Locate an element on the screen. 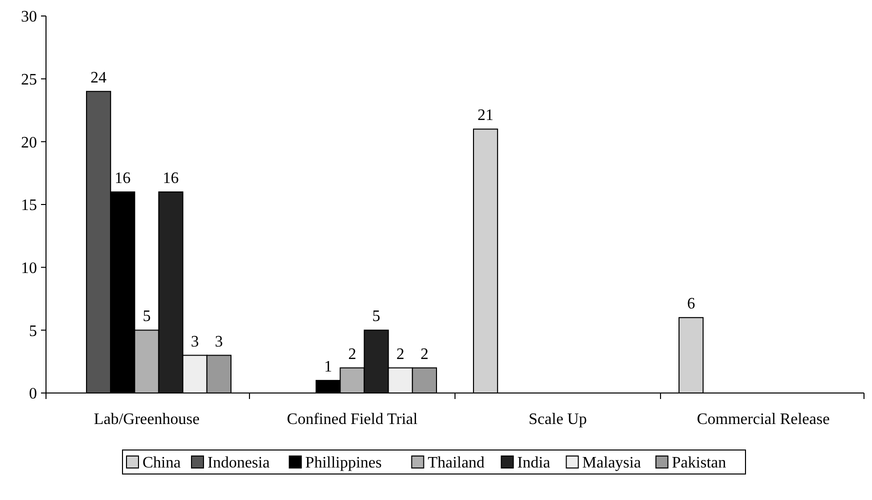 This screenshot has height=500, width=872. legend-label: Malaysia is located at coordinates (611, 463).